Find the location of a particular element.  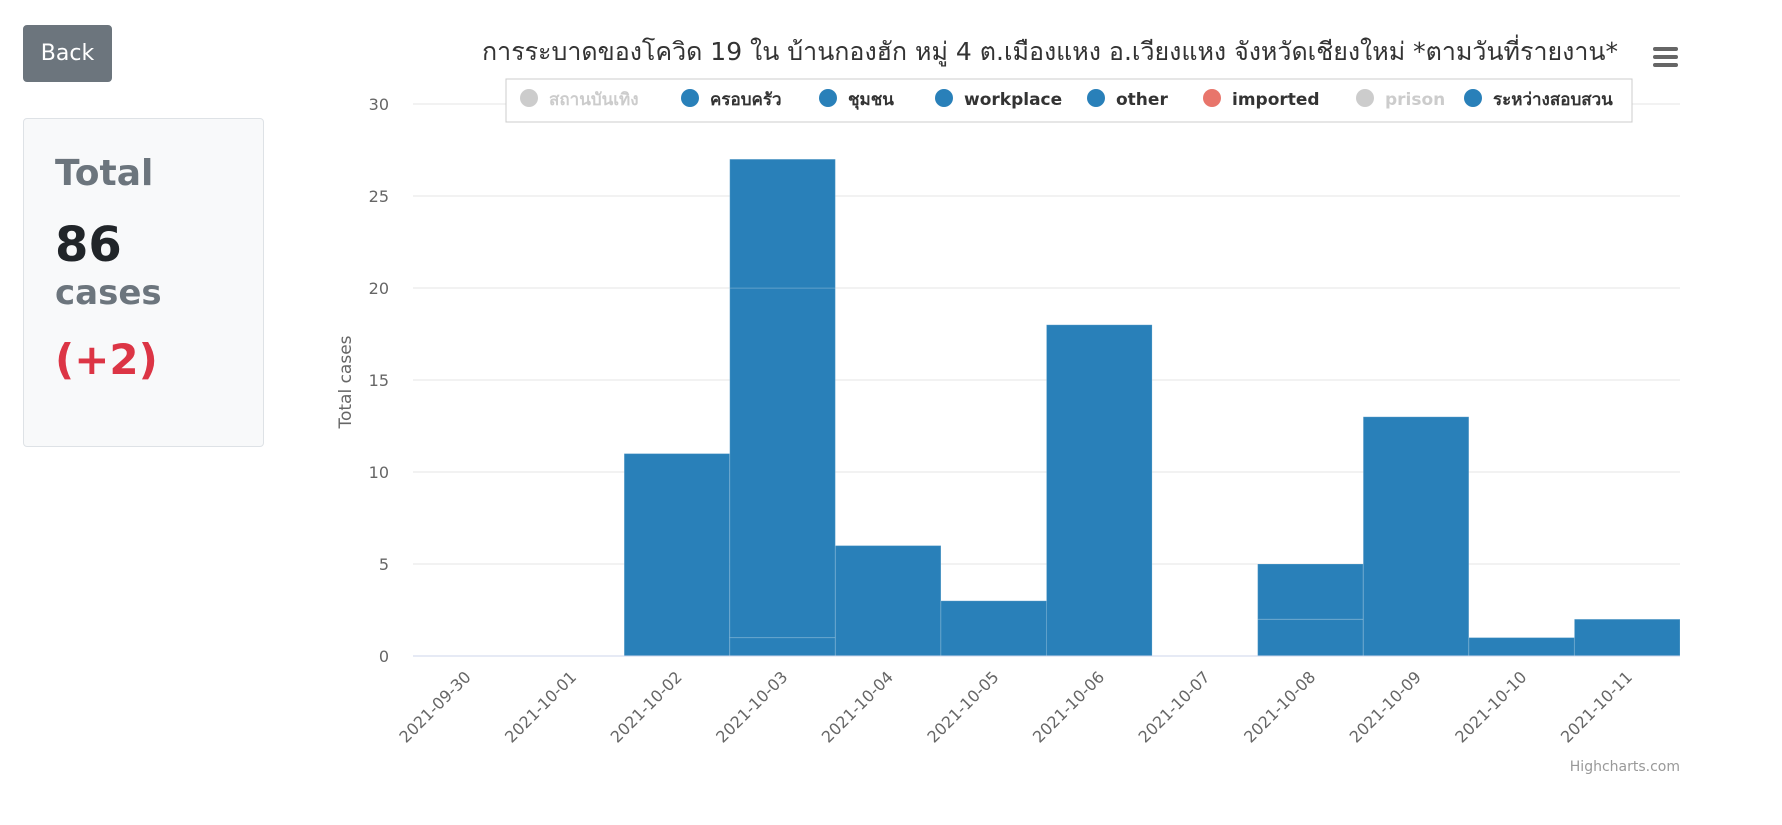

total-cases-card: Total 86 cases (+2) is located at coordinates (143, 282).